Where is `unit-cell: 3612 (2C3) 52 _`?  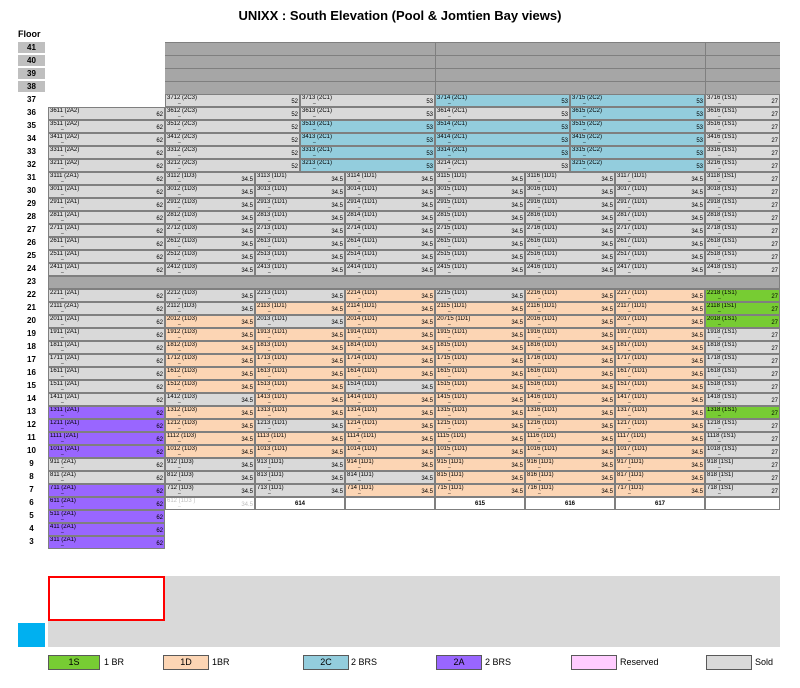
unit-cell: 3612 (2C3) 52 _ is located at coordinates (232, 113).